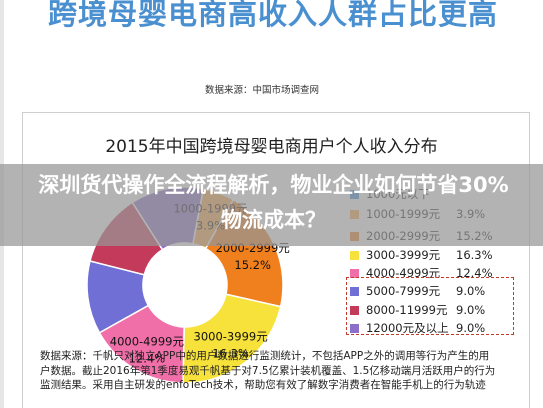 The image size is (543, 408). What do you see at coordinates (474, 273) in the screenshot?
I see `legend-value: 12.4%` at bounding box center [474, 273].